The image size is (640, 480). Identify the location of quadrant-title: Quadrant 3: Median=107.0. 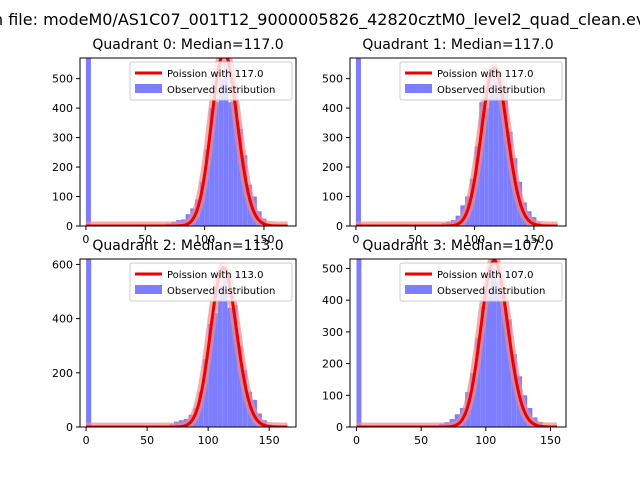
(457, 246).